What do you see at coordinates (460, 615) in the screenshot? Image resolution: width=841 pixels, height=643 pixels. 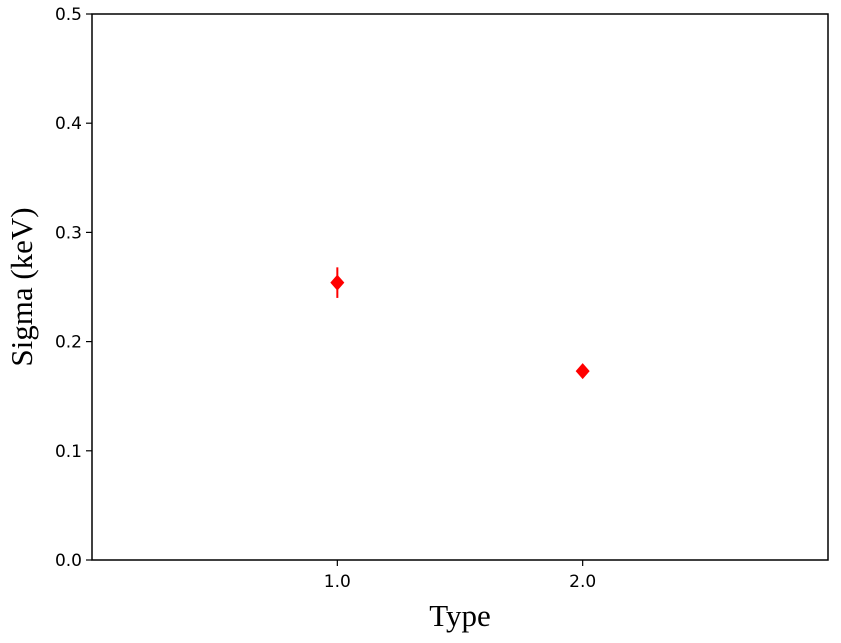 I see `x-axis-label: Type` at bounding box center [460, 615].